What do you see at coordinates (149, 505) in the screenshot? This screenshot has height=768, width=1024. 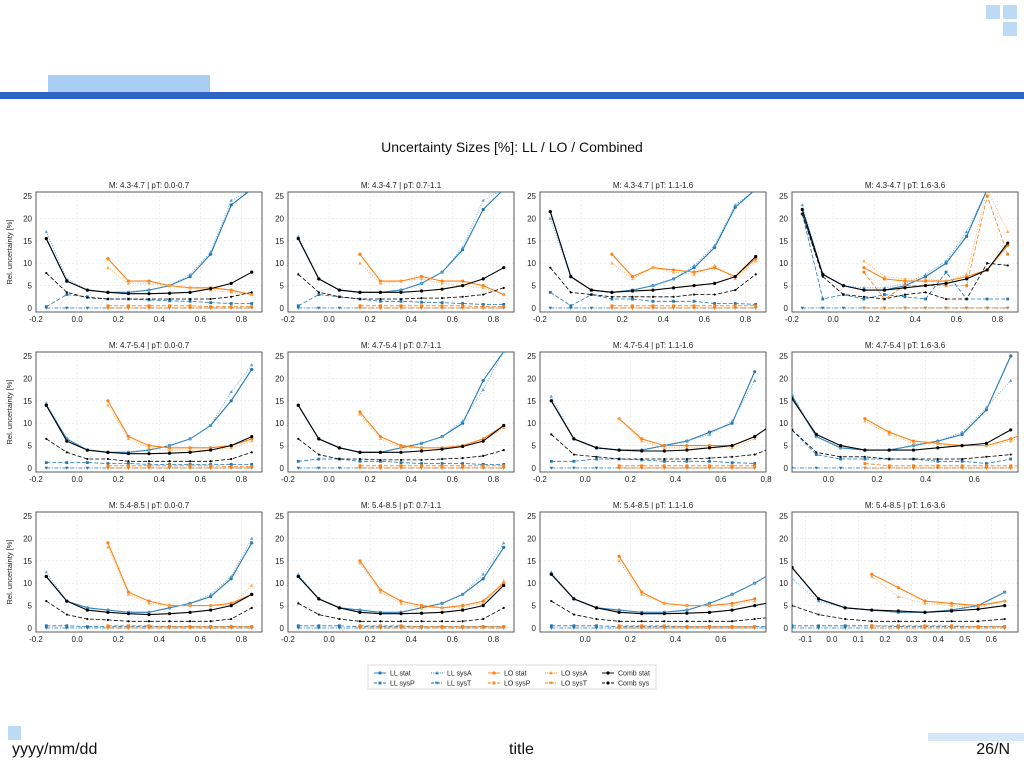 I see `panel-title: M: 5.4-8.5 | pT: 0.0-0.7` at bounding box center [149, 505].